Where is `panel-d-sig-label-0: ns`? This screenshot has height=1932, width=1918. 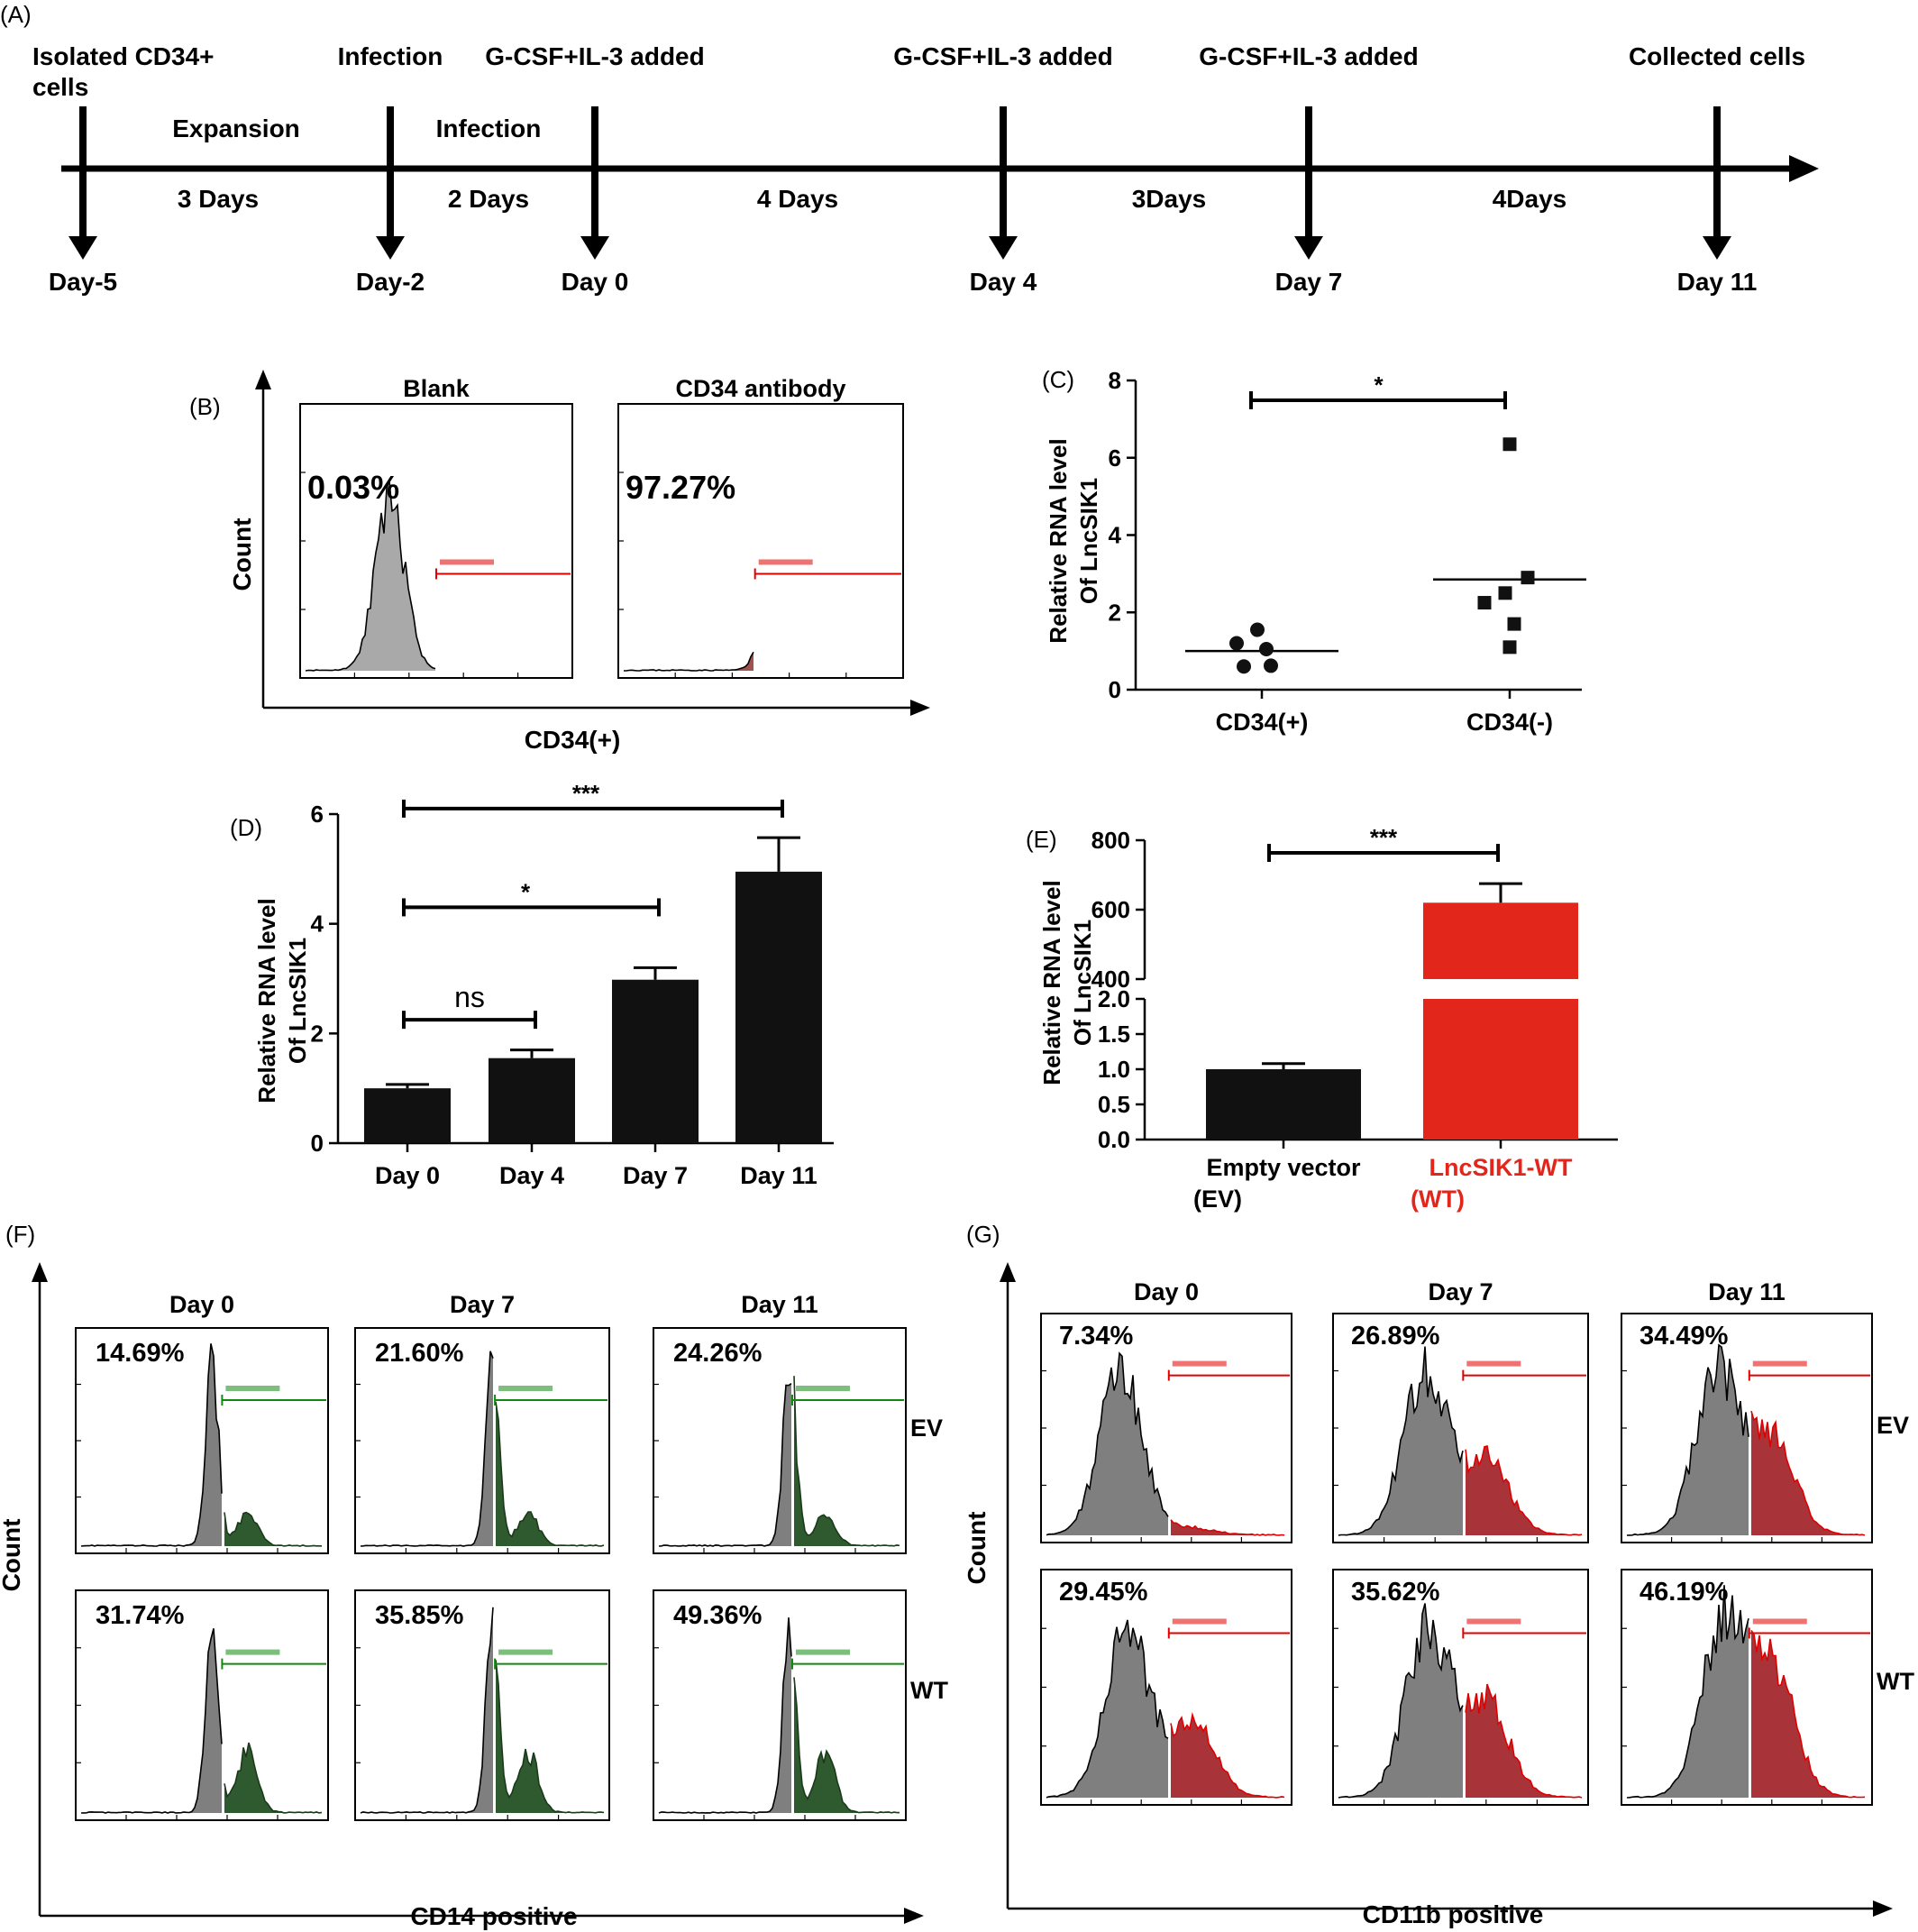
panel-d-sig-label-0: ns is located at coordinates (469, 997).